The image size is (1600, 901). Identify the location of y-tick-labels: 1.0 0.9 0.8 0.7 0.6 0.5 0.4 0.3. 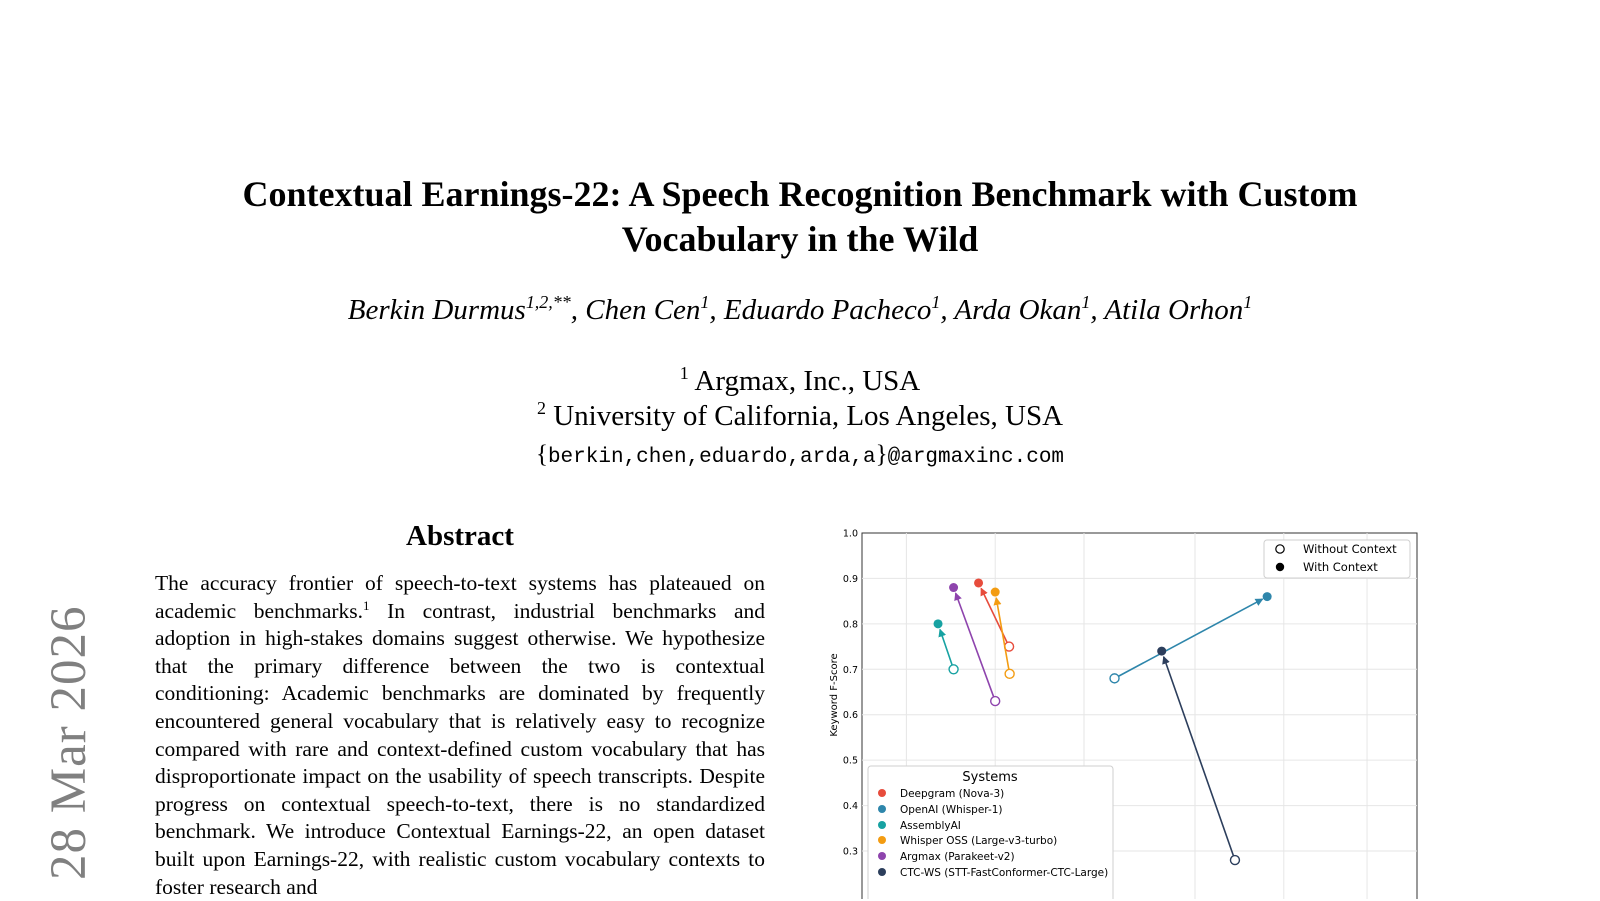
(850, 693).